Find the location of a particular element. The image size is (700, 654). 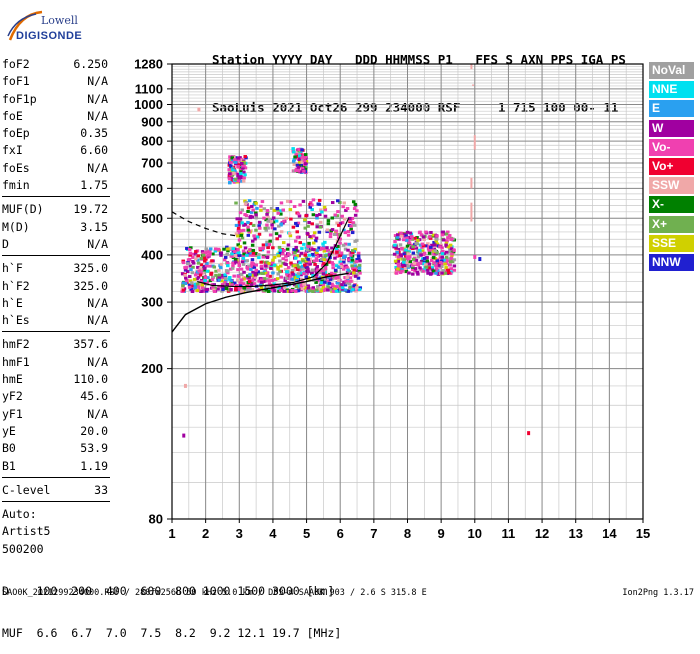

param-value: 6.250 is located at coordinates (90, 64).